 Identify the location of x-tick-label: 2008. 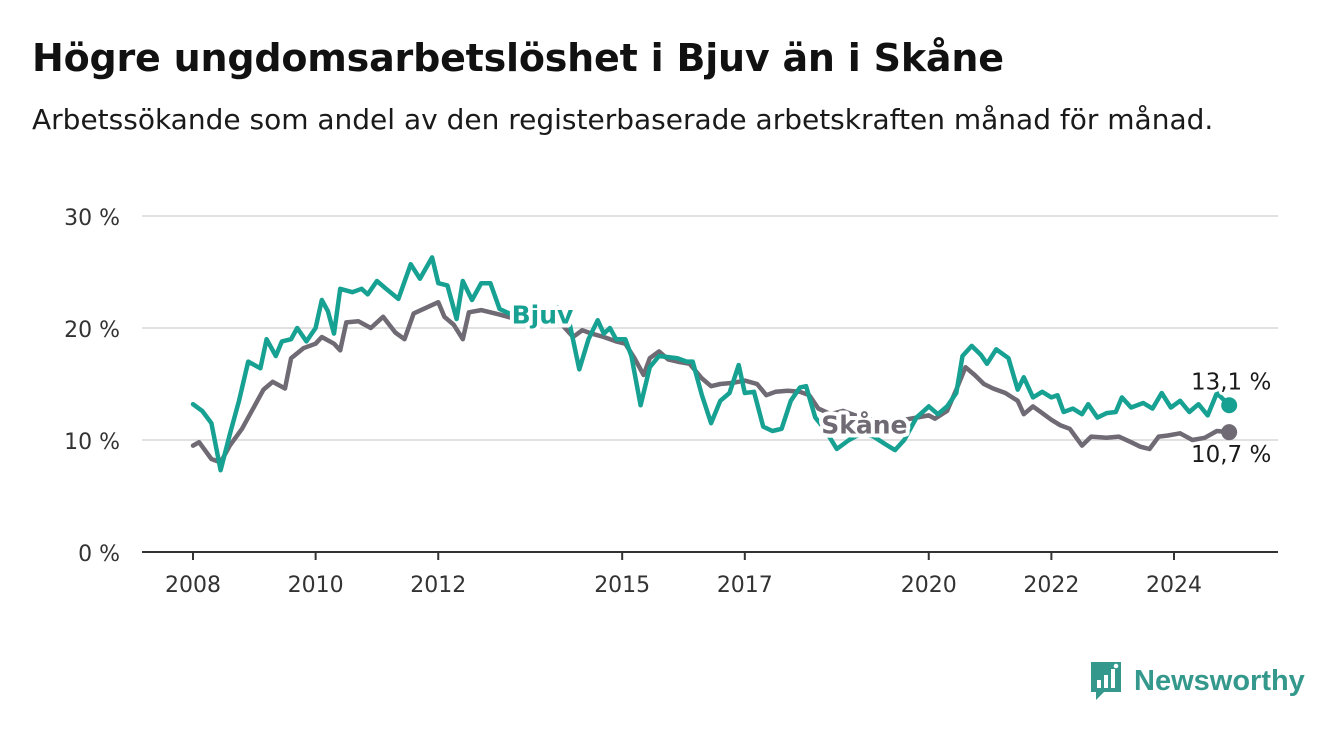
(193, 585).